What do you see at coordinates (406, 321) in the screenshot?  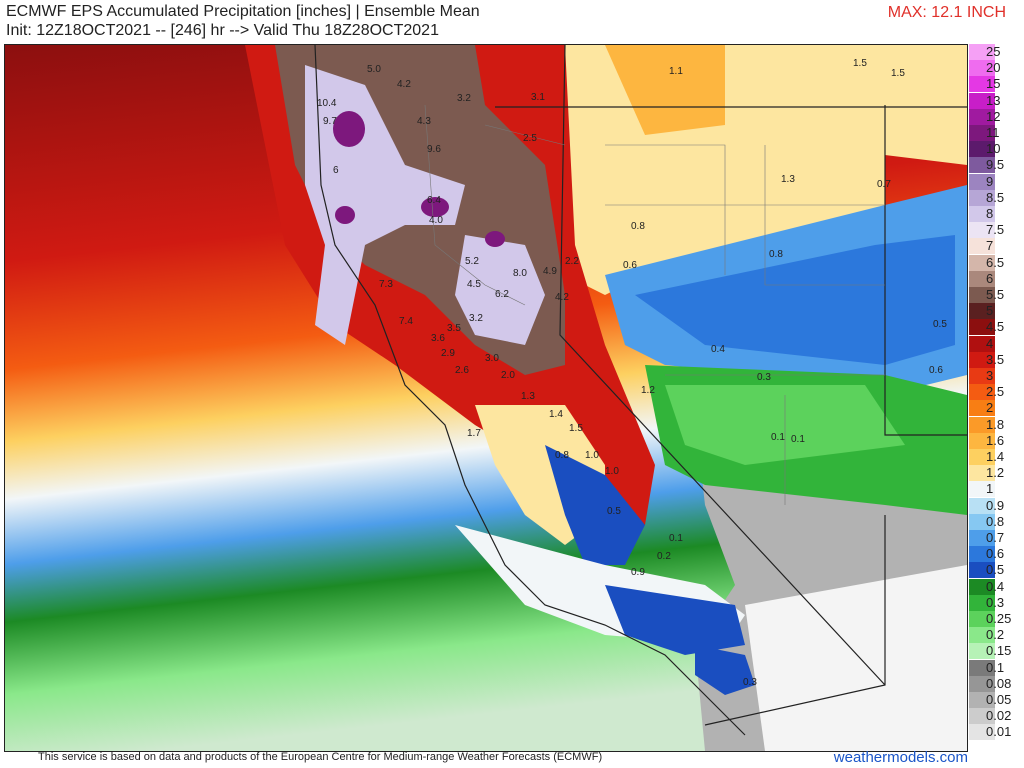 I see `map-value: 7.4` at bounding box center [406, 321].